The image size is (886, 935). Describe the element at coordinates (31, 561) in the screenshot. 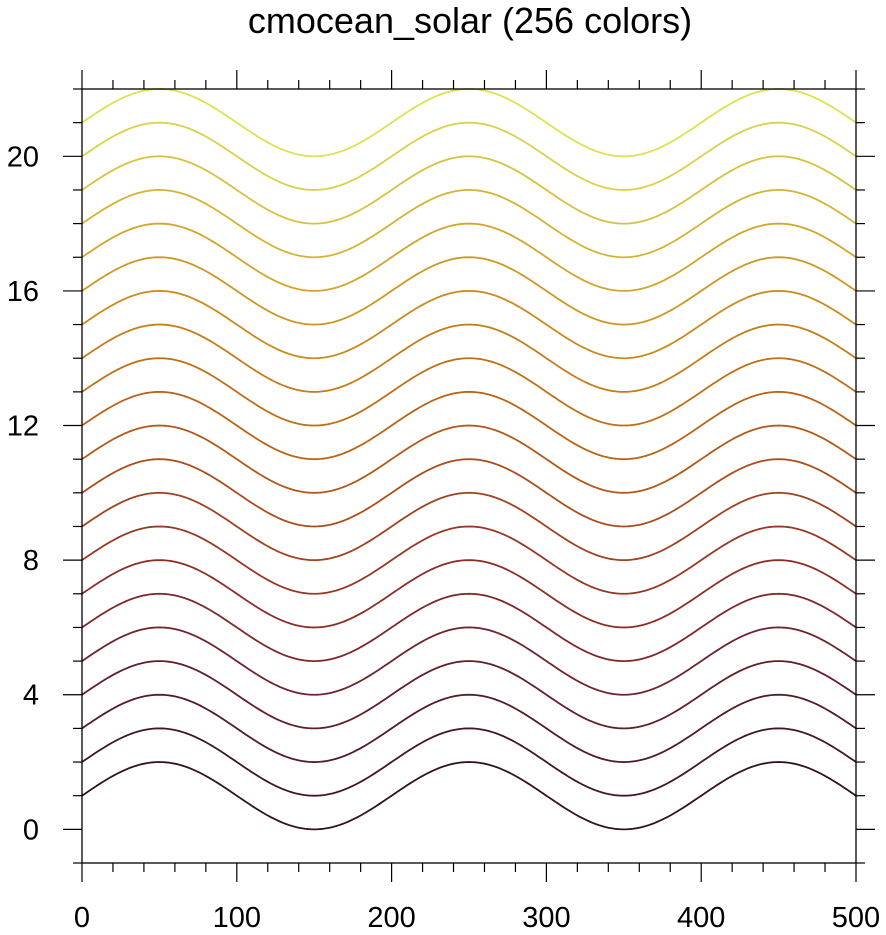

I see `y-tick-label: 8` at that location.